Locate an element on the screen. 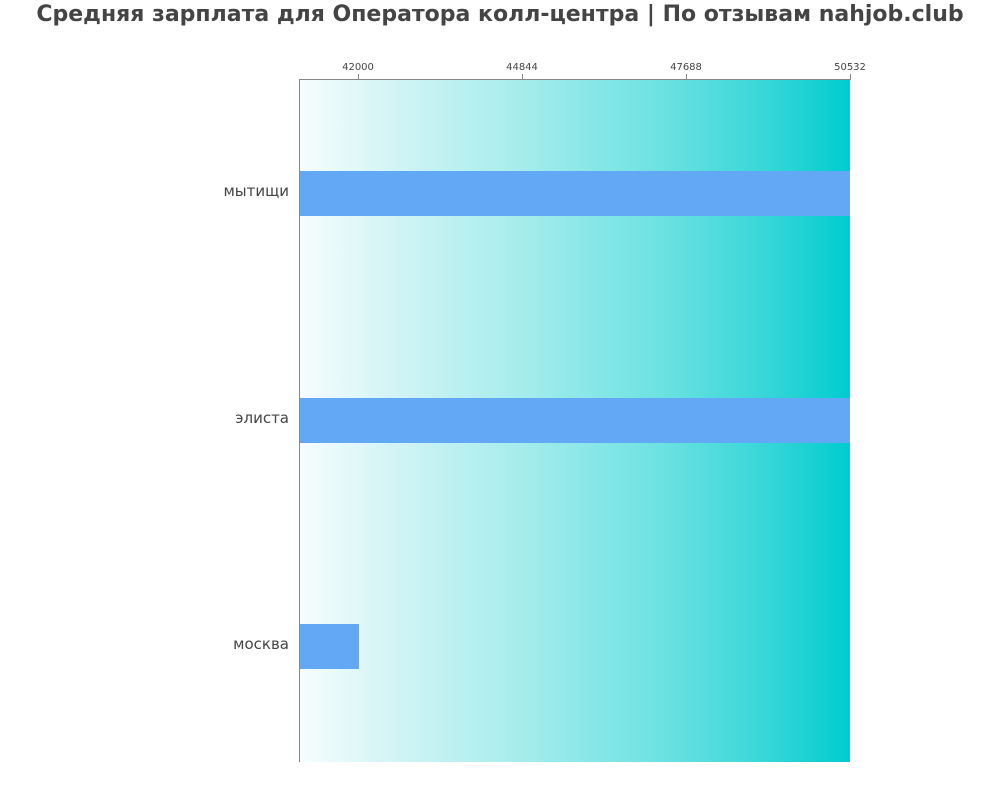  y-axis-line is located at coordinates (299, 420).